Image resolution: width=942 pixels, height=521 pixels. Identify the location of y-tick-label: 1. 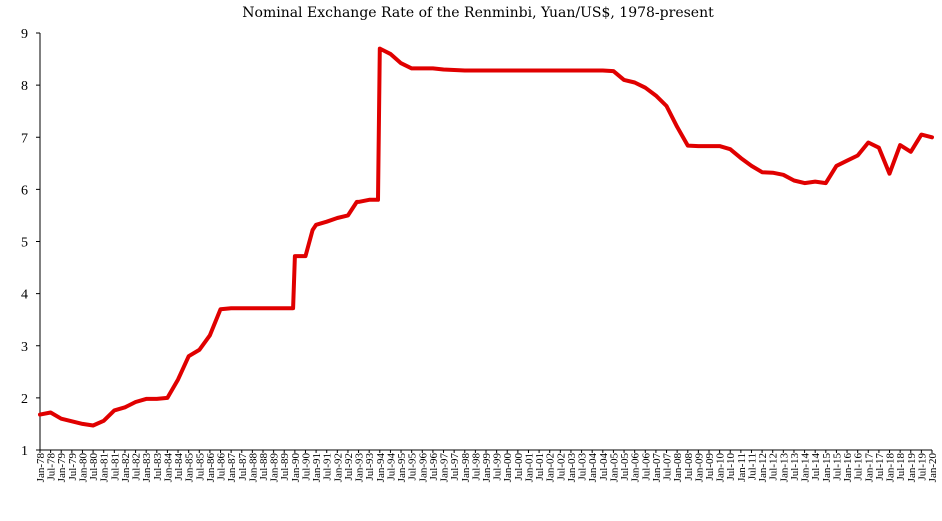
(24, 451).